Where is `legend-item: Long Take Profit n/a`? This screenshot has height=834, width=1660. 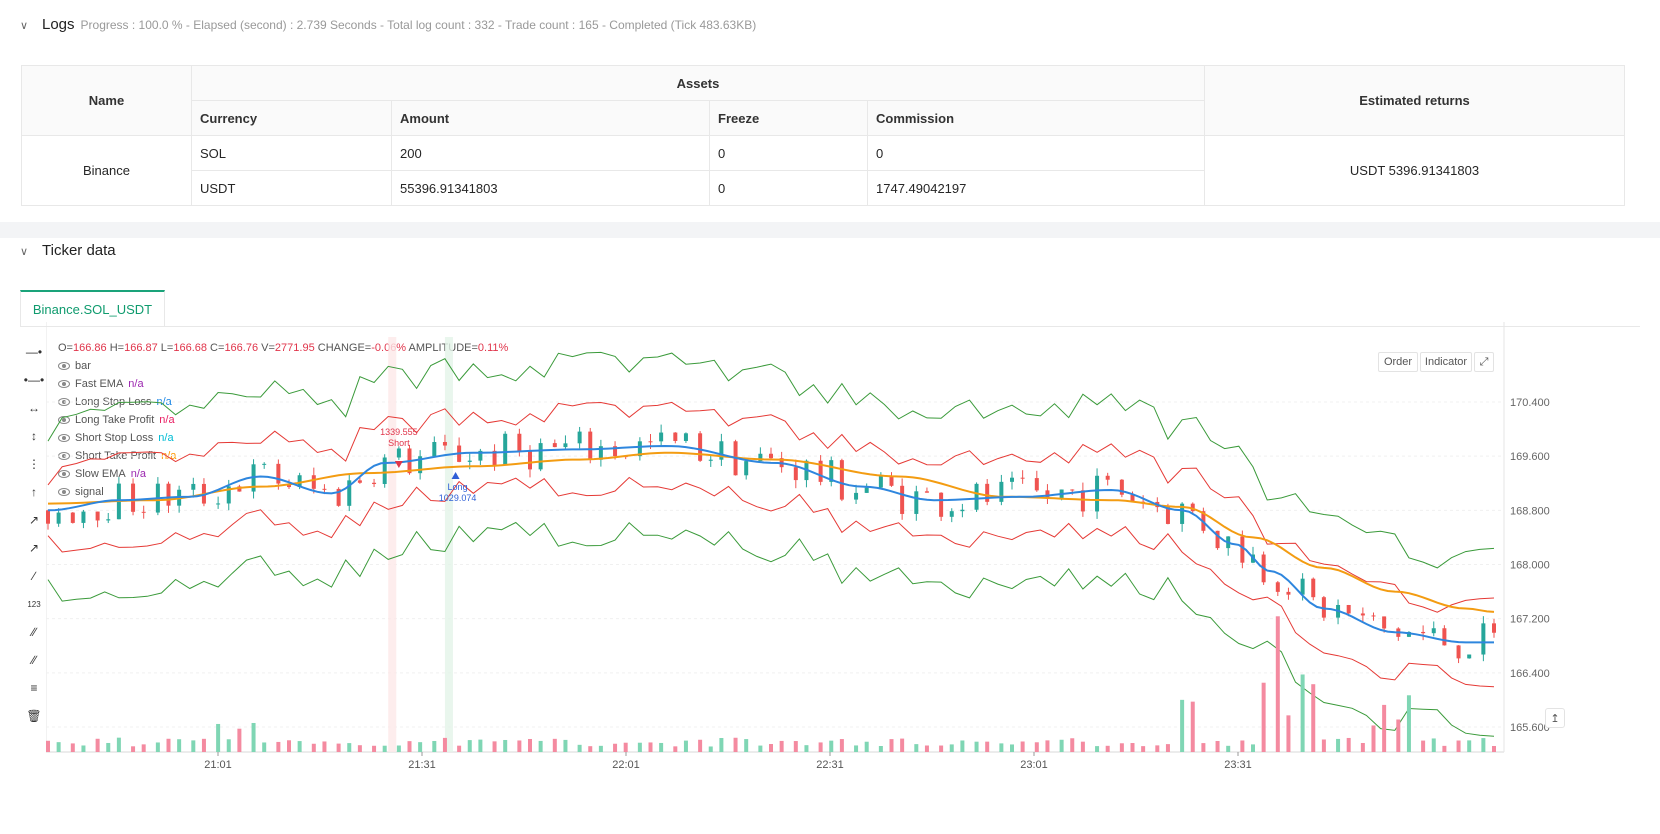 legend-item: Long Take Profit n/a is located at coordinates (283, 420).